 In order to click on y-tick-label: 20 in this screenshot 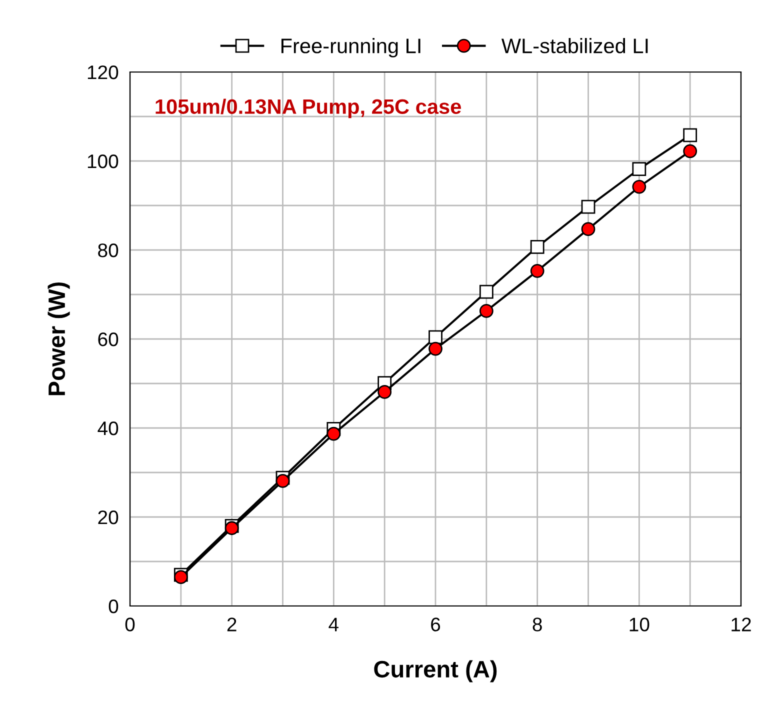, I will do `click(108, 517)`.